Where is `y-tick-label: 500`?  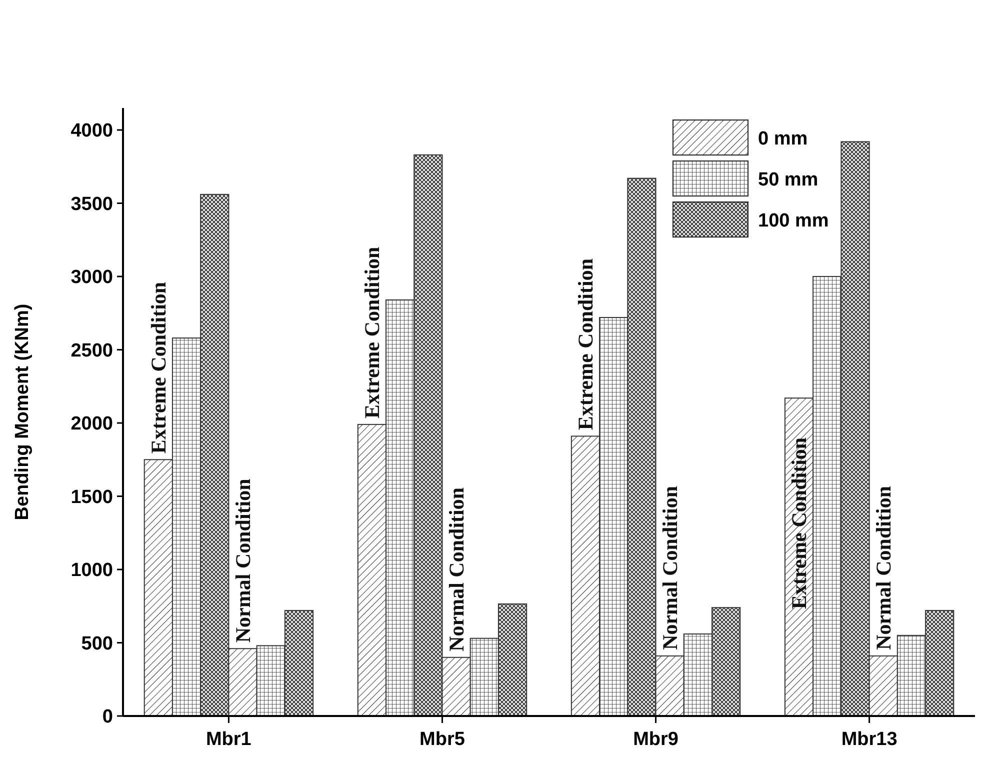
y-tick-label: 500 is located at coordinates (97, 643).